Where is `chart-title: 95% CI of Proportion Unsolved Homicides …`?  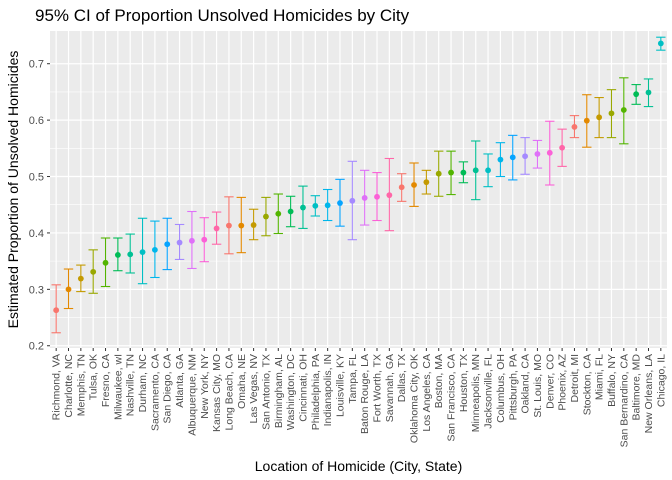
chart-title: 95% CI of Proportion Unsolved Homicides … is located at coordinates (222, 15).